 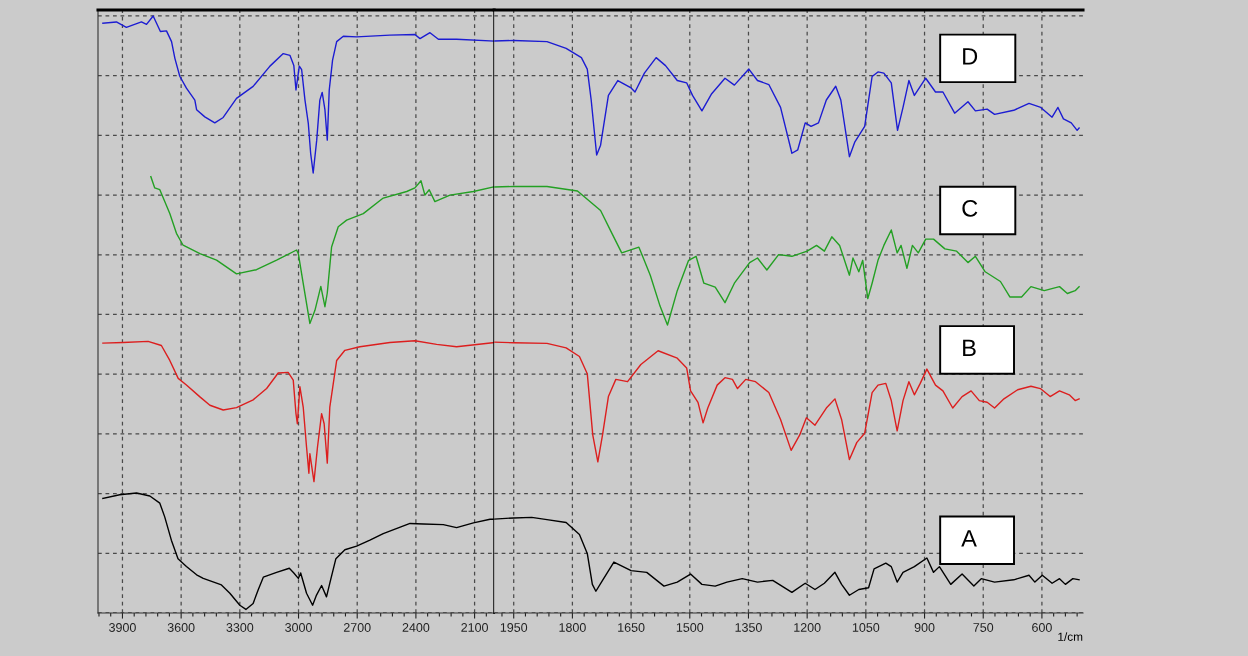 I want to click on x-tick-label: 1050, so click(x=866, y=627).